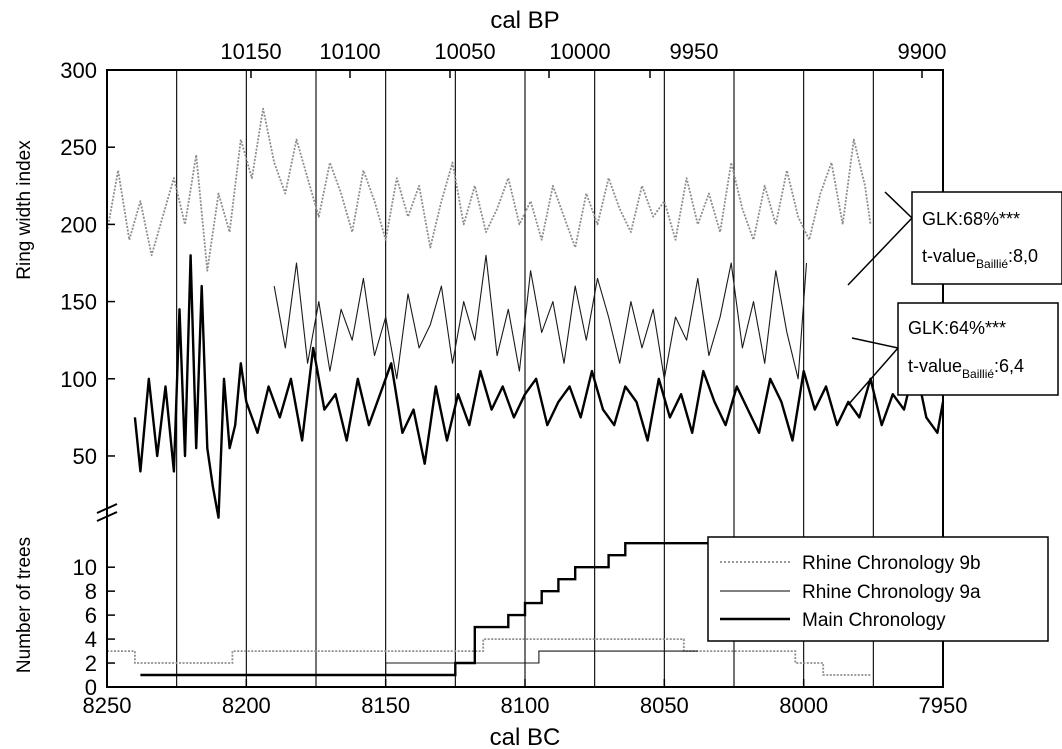 The image size is (1062, 749). I want to click on legend-label-main: Main Chronology, so click(874, 620).